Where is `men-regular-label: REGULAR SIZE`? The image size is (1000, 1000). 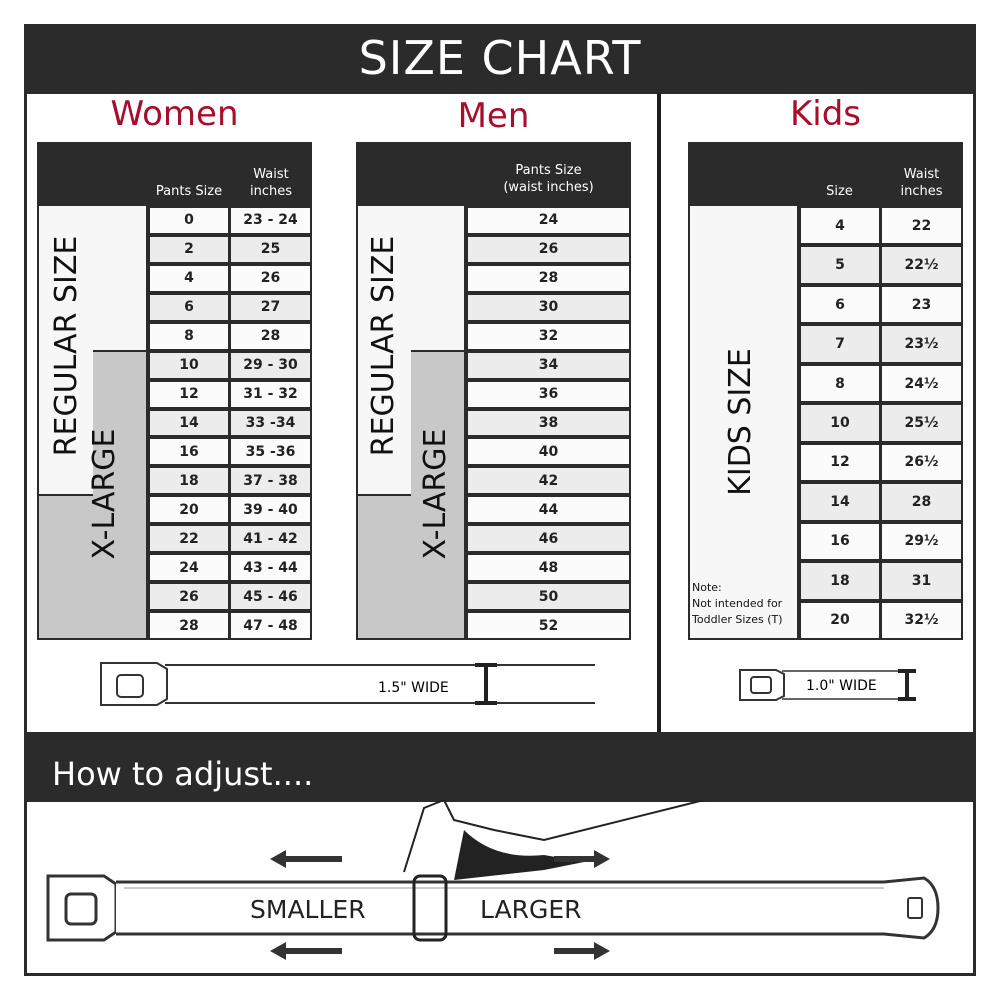
men-regular-label: REGULAR SIZE is located at coordinates (383, 346).